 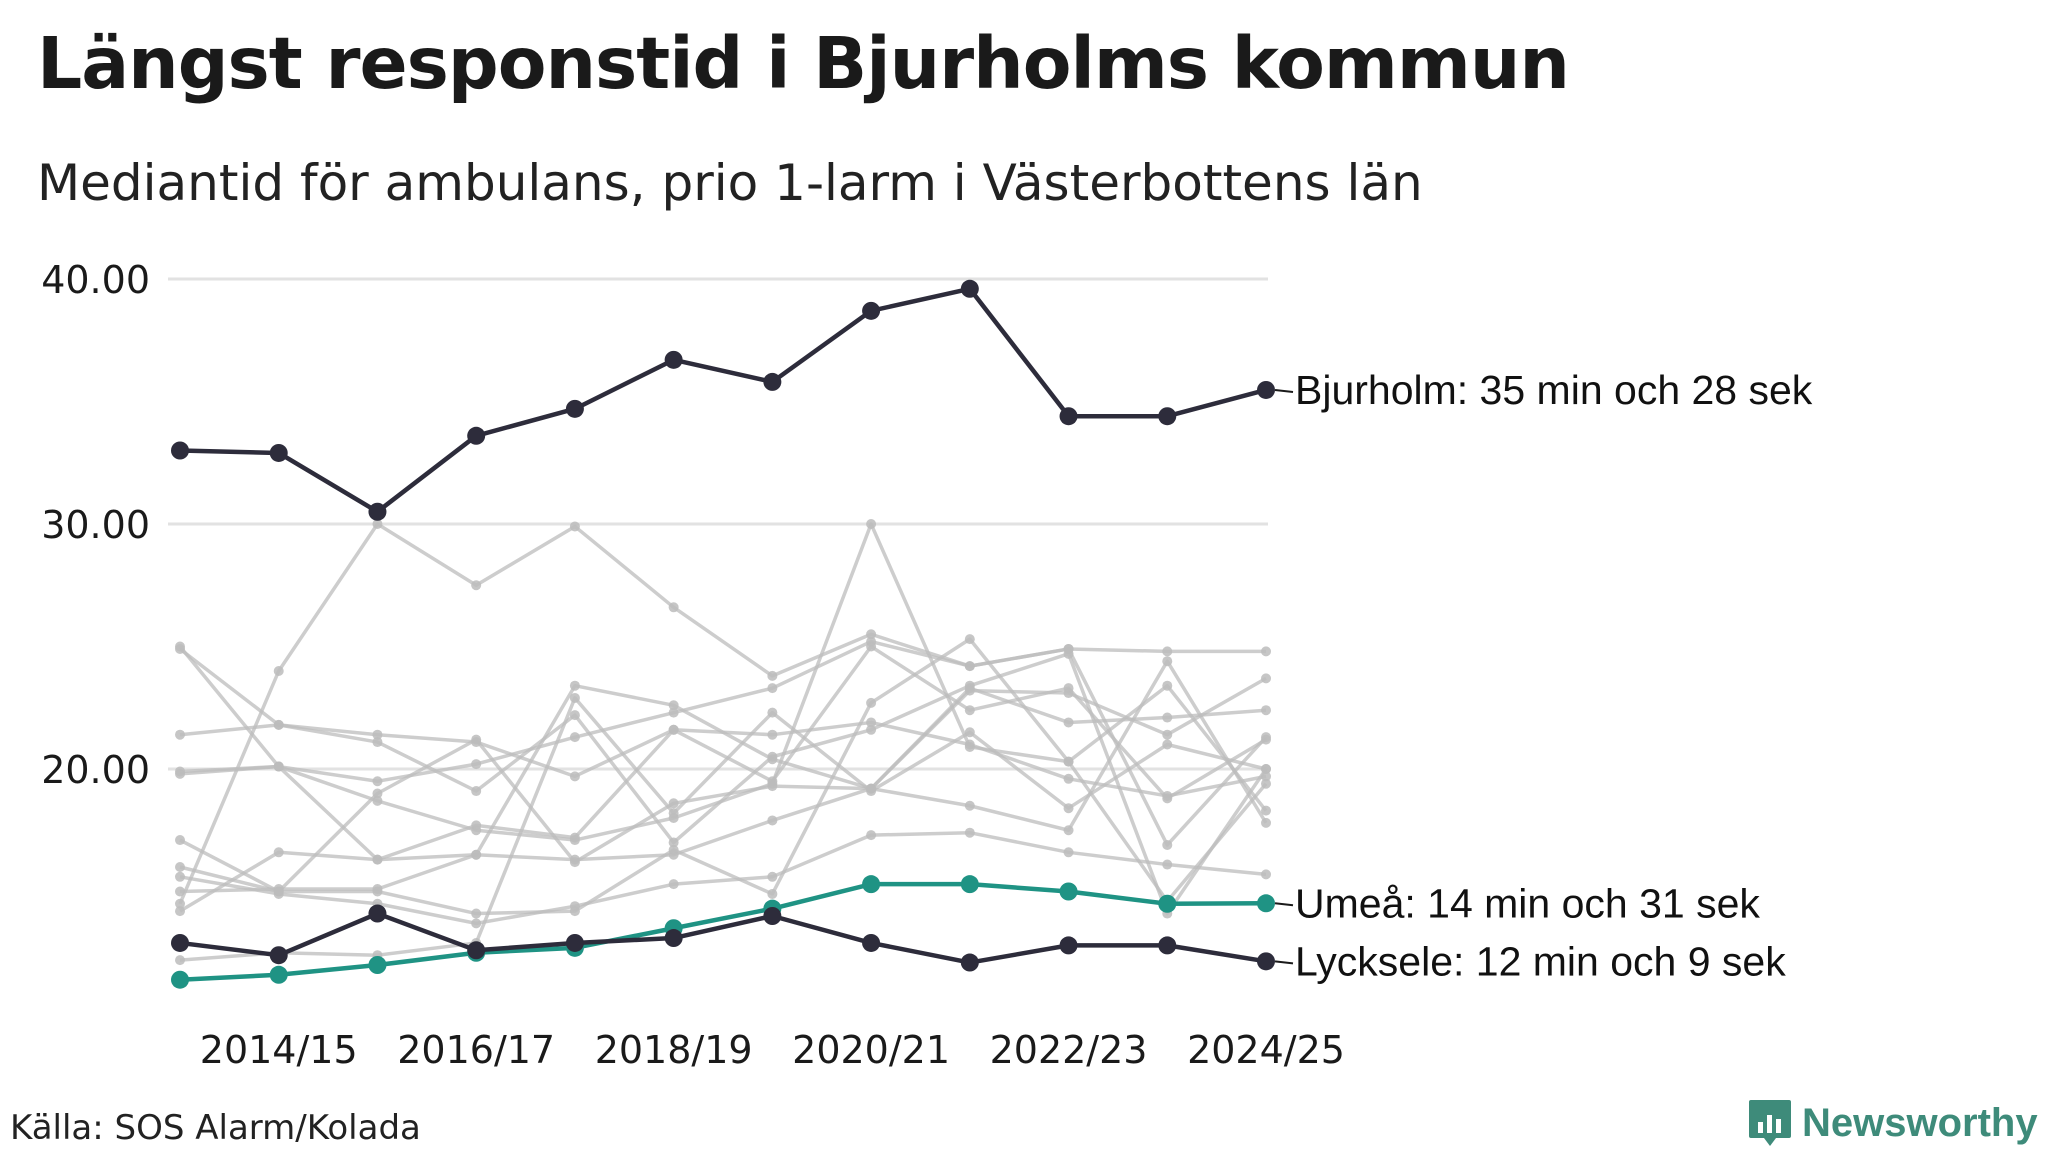 I want to click on series-bjurholm, so click(x=723, y=400).